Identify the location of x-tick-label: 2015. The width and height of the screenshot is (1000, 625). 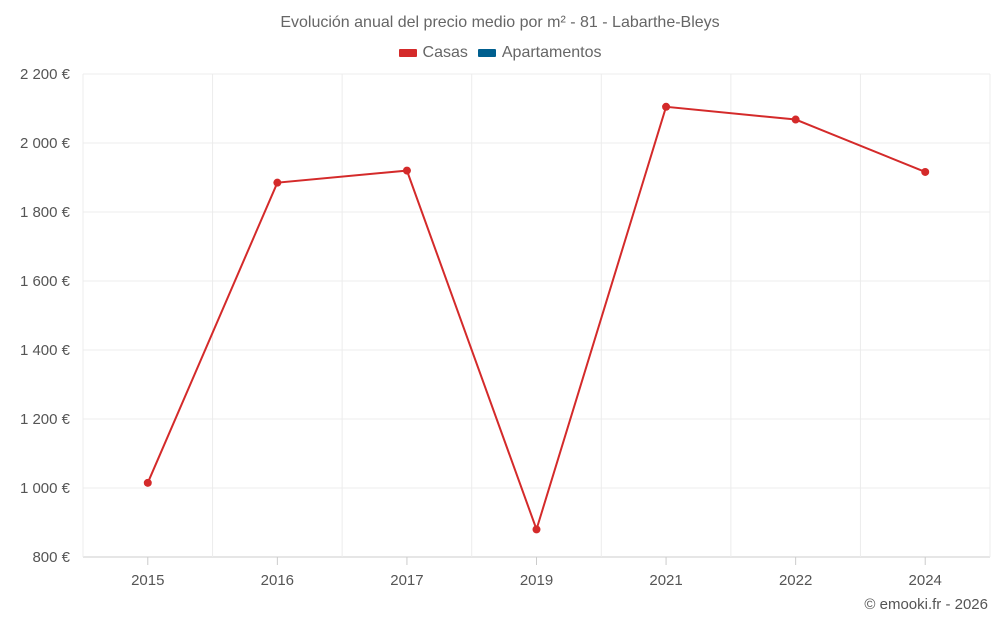
(147, 580).